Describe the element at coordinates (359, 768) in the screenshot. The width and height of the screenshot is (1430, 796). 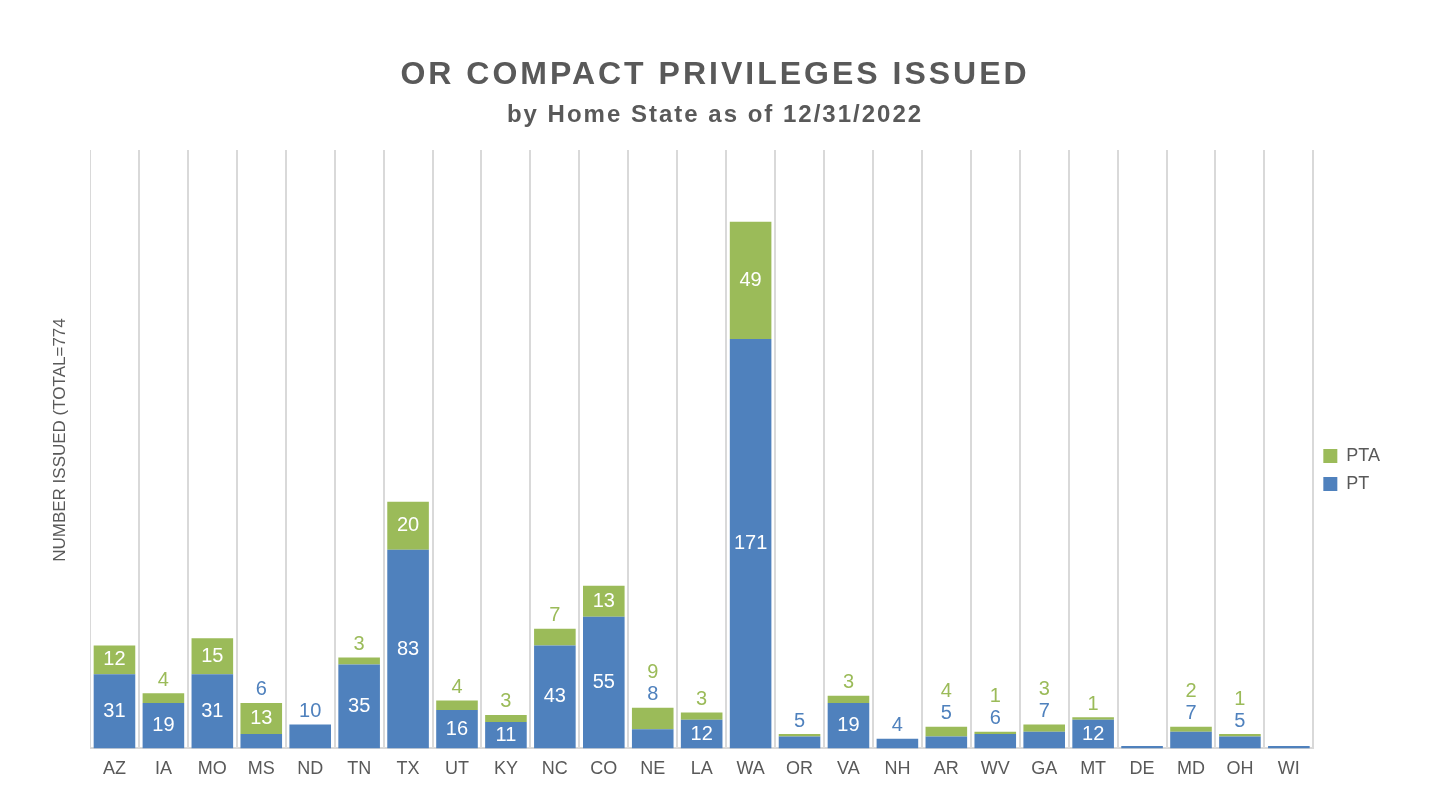
I see `x-tick-label: TN` at that location.